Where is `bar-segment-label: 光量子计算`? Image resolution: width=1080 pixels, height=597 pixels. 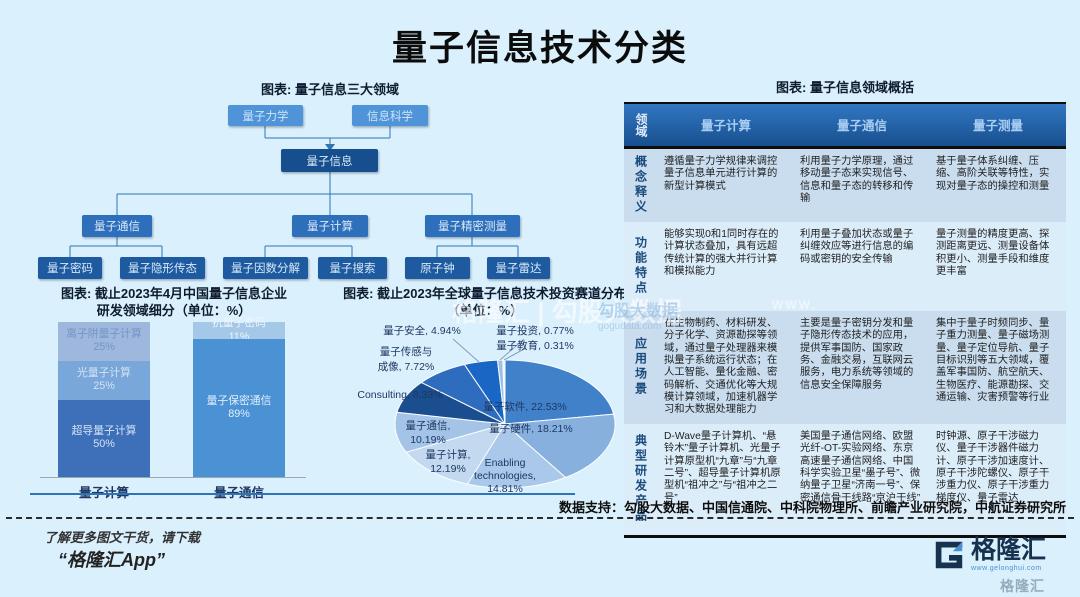 bar-segment-label: 光量子计算 is located at coordinates (104, 372).